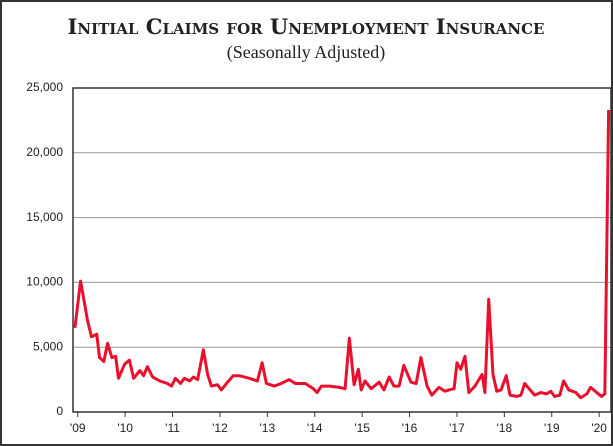 Image resolution: width=613 pixels, height=446 pixels. Describe the element at coordinates (306, 52) in the screenshot. I see `chart-subtitle: (Seasonally Adjusted)` at that location.